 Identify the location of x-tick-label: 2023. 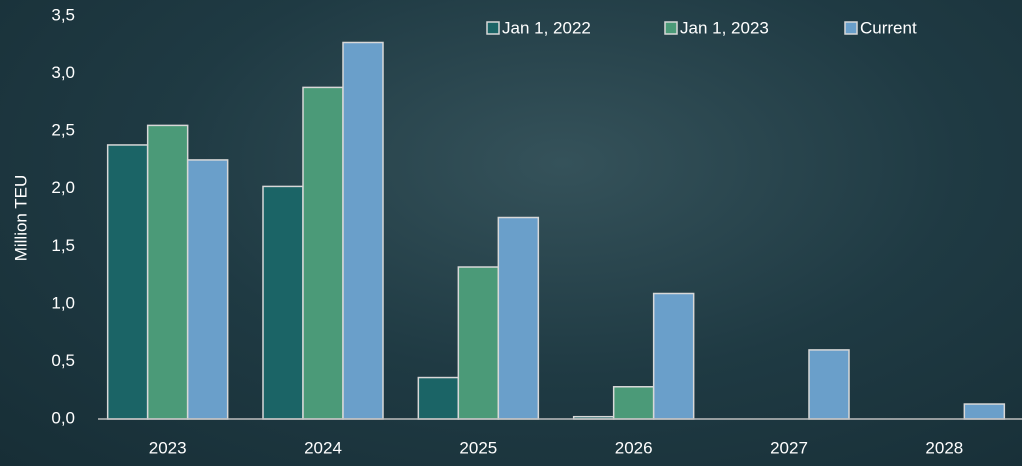
(168, 447).